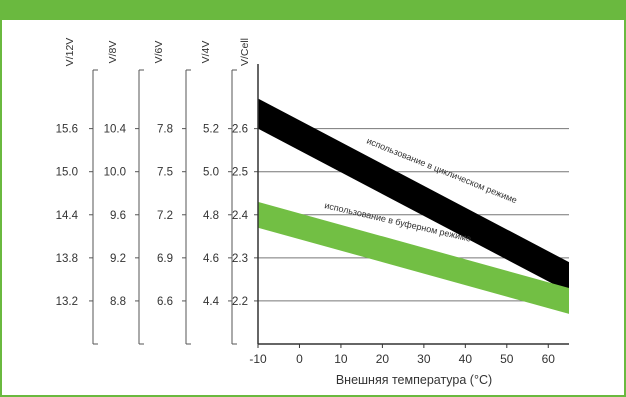  What do you see at coordinates (118, 259) in the screenshot?
I see `scale-tick-label: 9.2` at bounding box center [118, 259].